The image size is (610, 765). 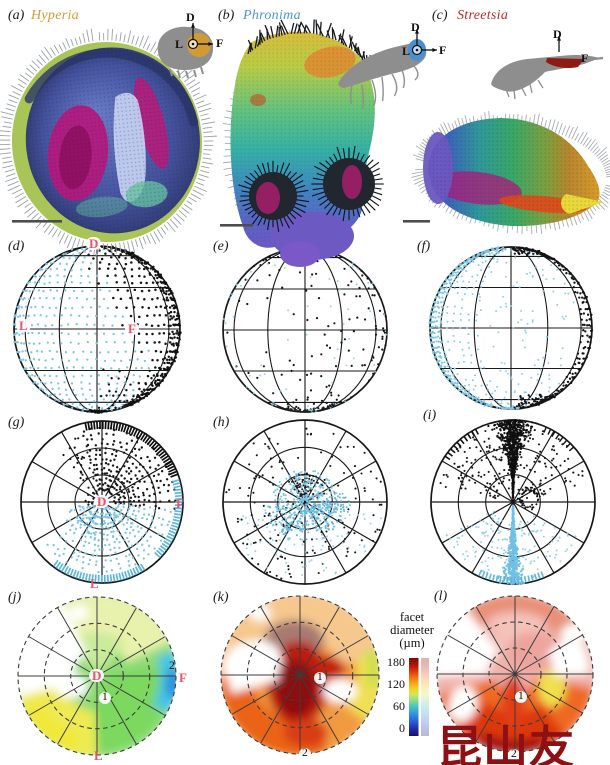 What do you see at coordinates (320, 677) in the screenshot?
I see `heat-k-region-1-marker: 1` at bounding box center [320, 677].